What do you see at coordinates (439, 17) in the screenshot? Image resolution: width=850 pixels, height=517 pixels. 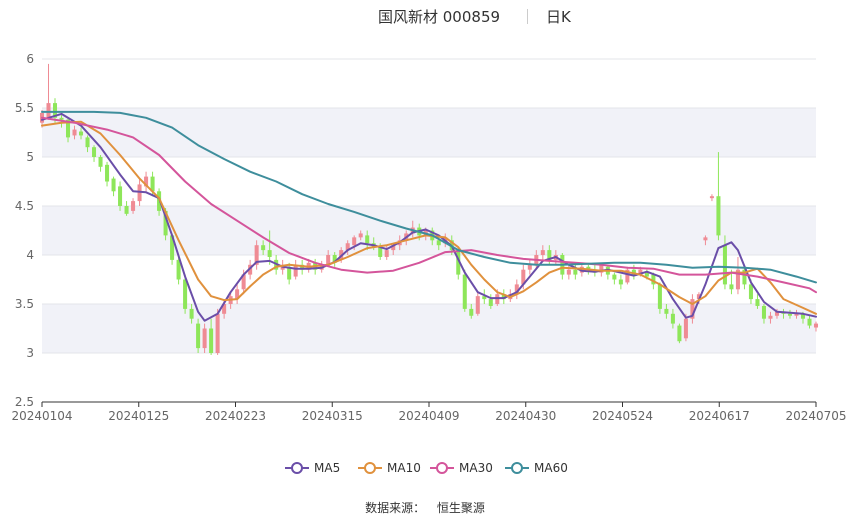 I see `stock-name: 国风新材 000859` at bounding box center [439, 17].